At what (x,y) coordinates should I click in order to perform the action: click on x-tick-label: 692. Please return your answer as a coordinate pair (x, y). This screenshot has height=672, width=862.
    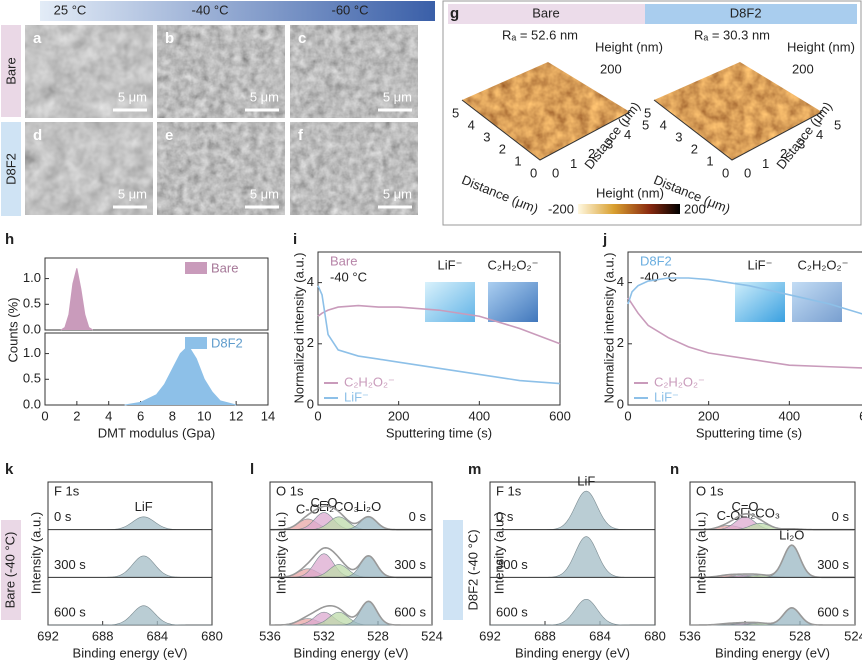
    Looking at the image, I should click on (48, 635).